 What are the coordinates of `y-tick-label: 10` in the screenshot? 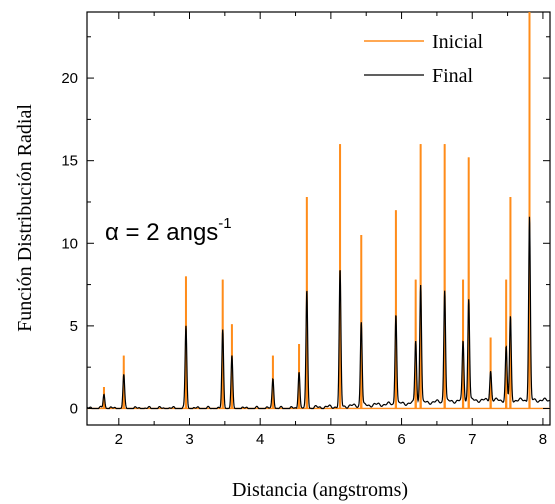 It's located at (69, 243).